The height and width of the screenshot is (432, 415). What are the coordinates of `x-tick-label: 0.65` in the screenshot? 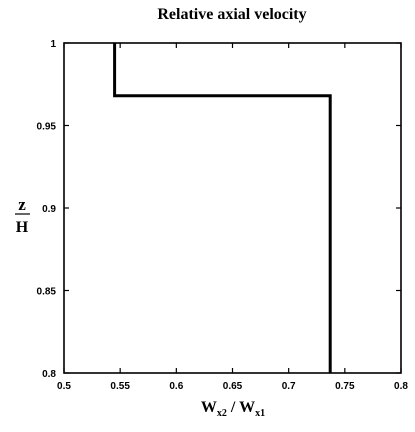 It's located at (233, 386).